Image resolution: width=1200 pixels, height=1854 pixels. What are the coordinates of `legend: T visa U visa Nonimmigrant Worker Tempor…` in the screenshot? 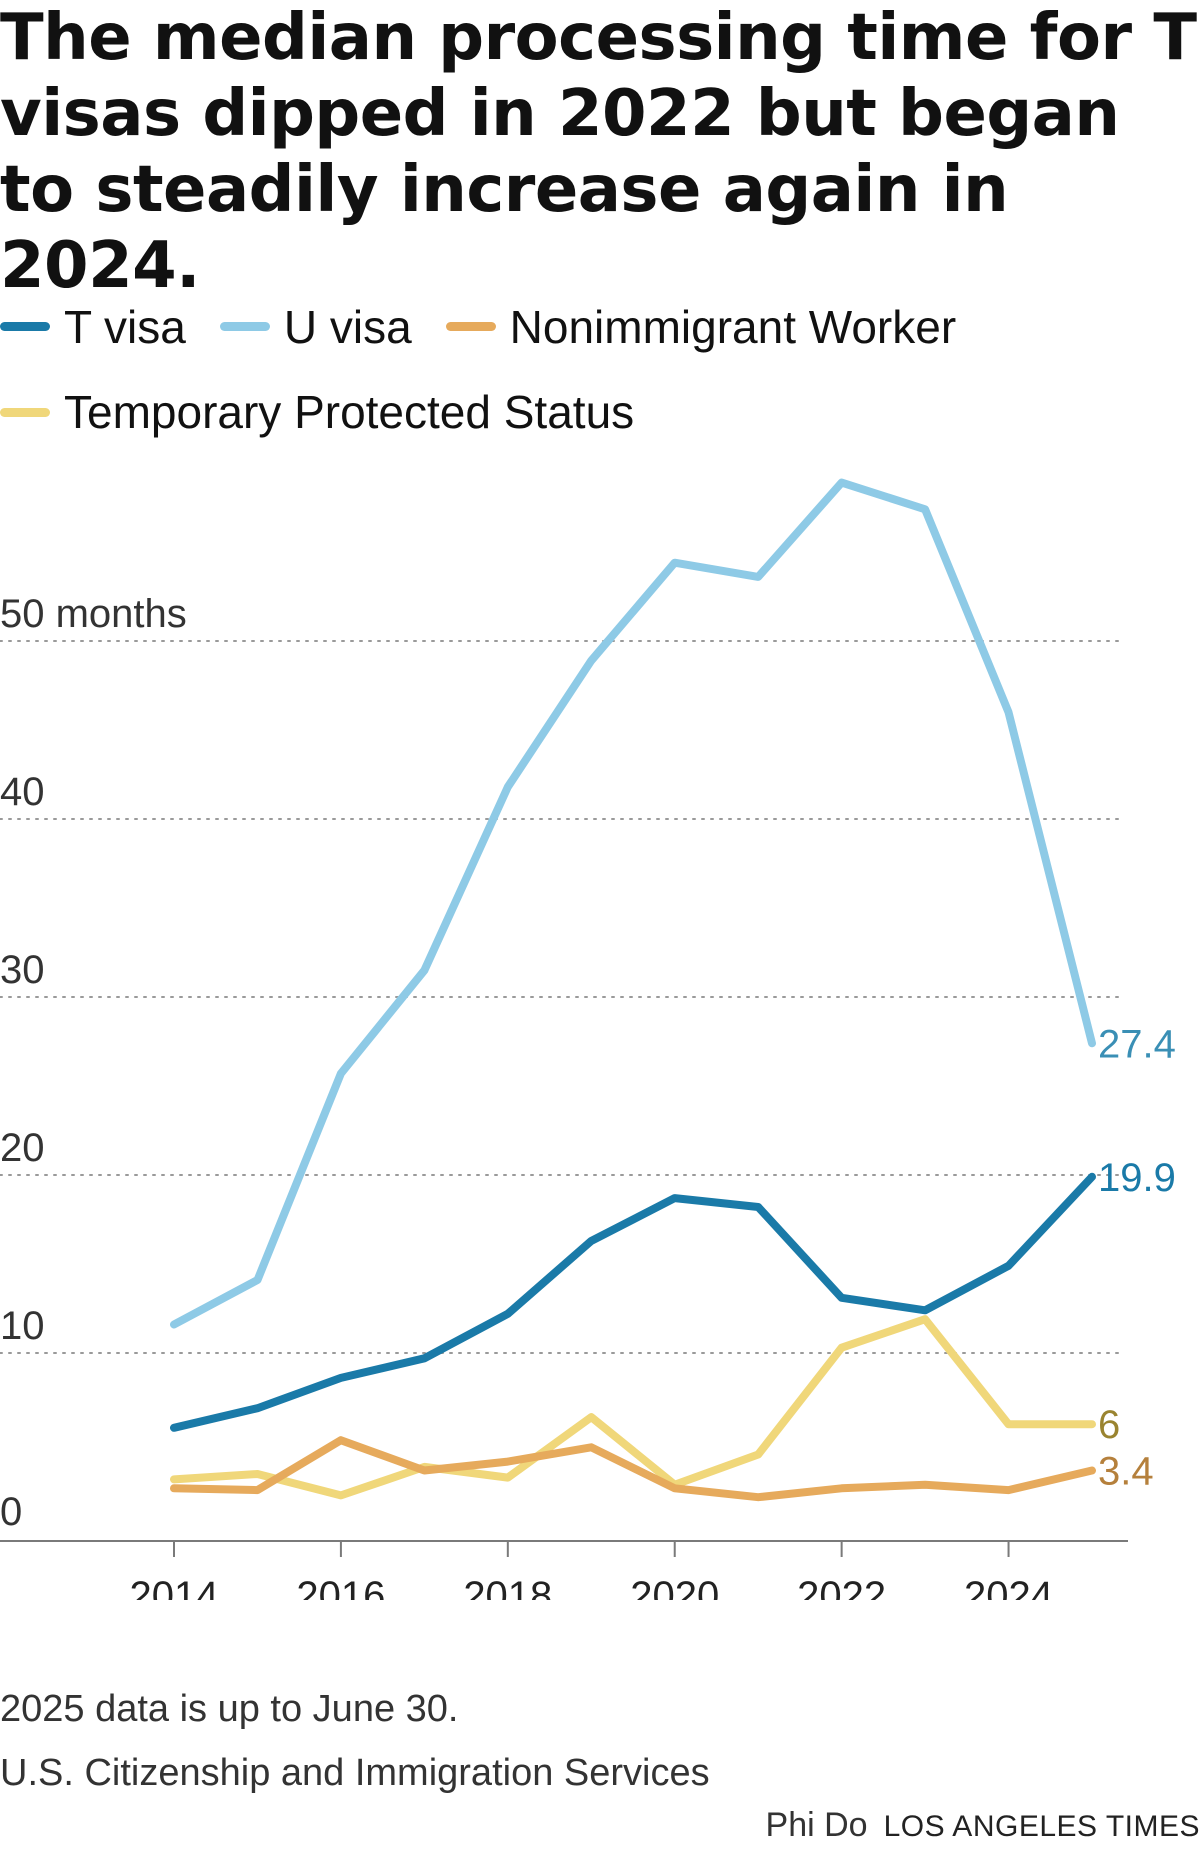 It's located at (600, 363).